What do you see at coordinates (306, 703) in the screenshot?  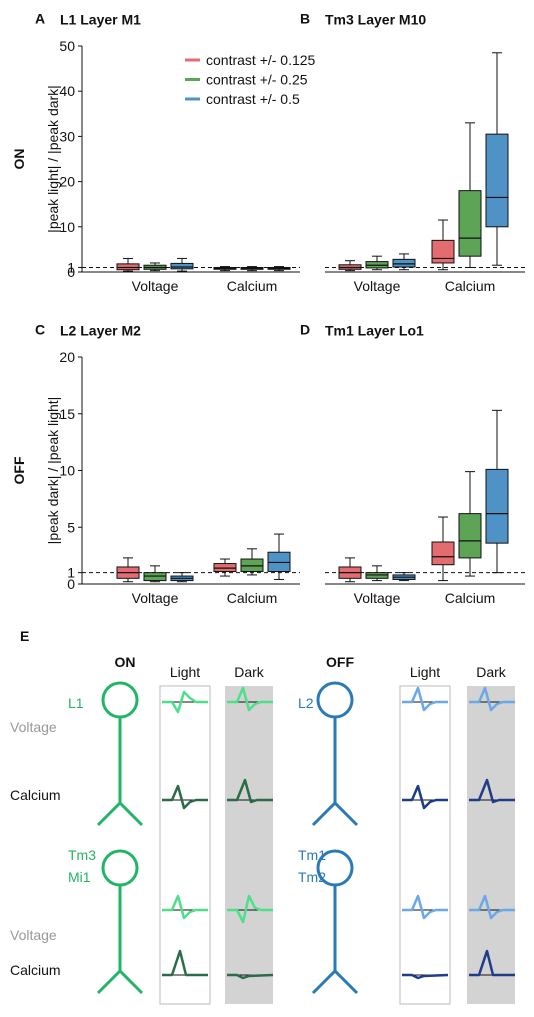 I see `neuron-name: L2` at bounding box center [306, 703].